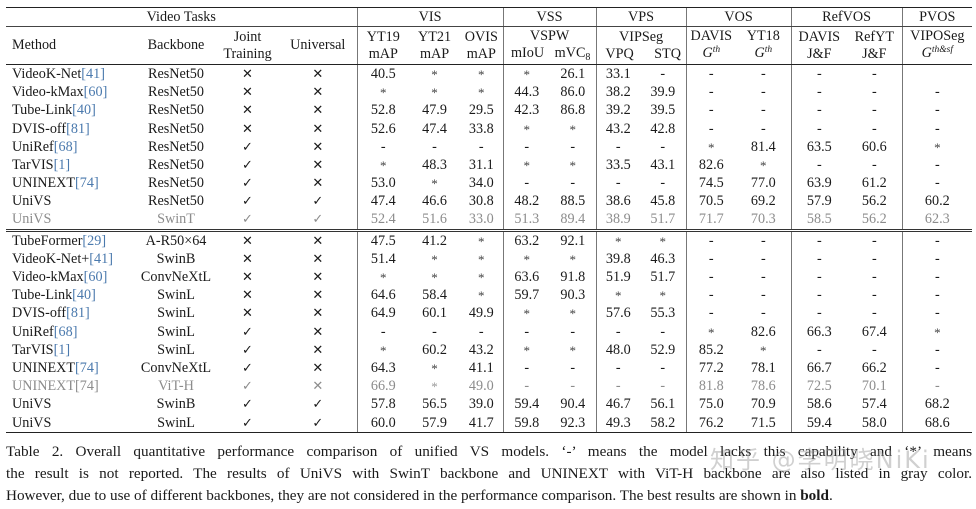 This screenshot has height=509, width=976. What do you see at coordinates (481, 201) in the screenshot?
I see `value-text: 30.8` at bounding box center [481, 201].